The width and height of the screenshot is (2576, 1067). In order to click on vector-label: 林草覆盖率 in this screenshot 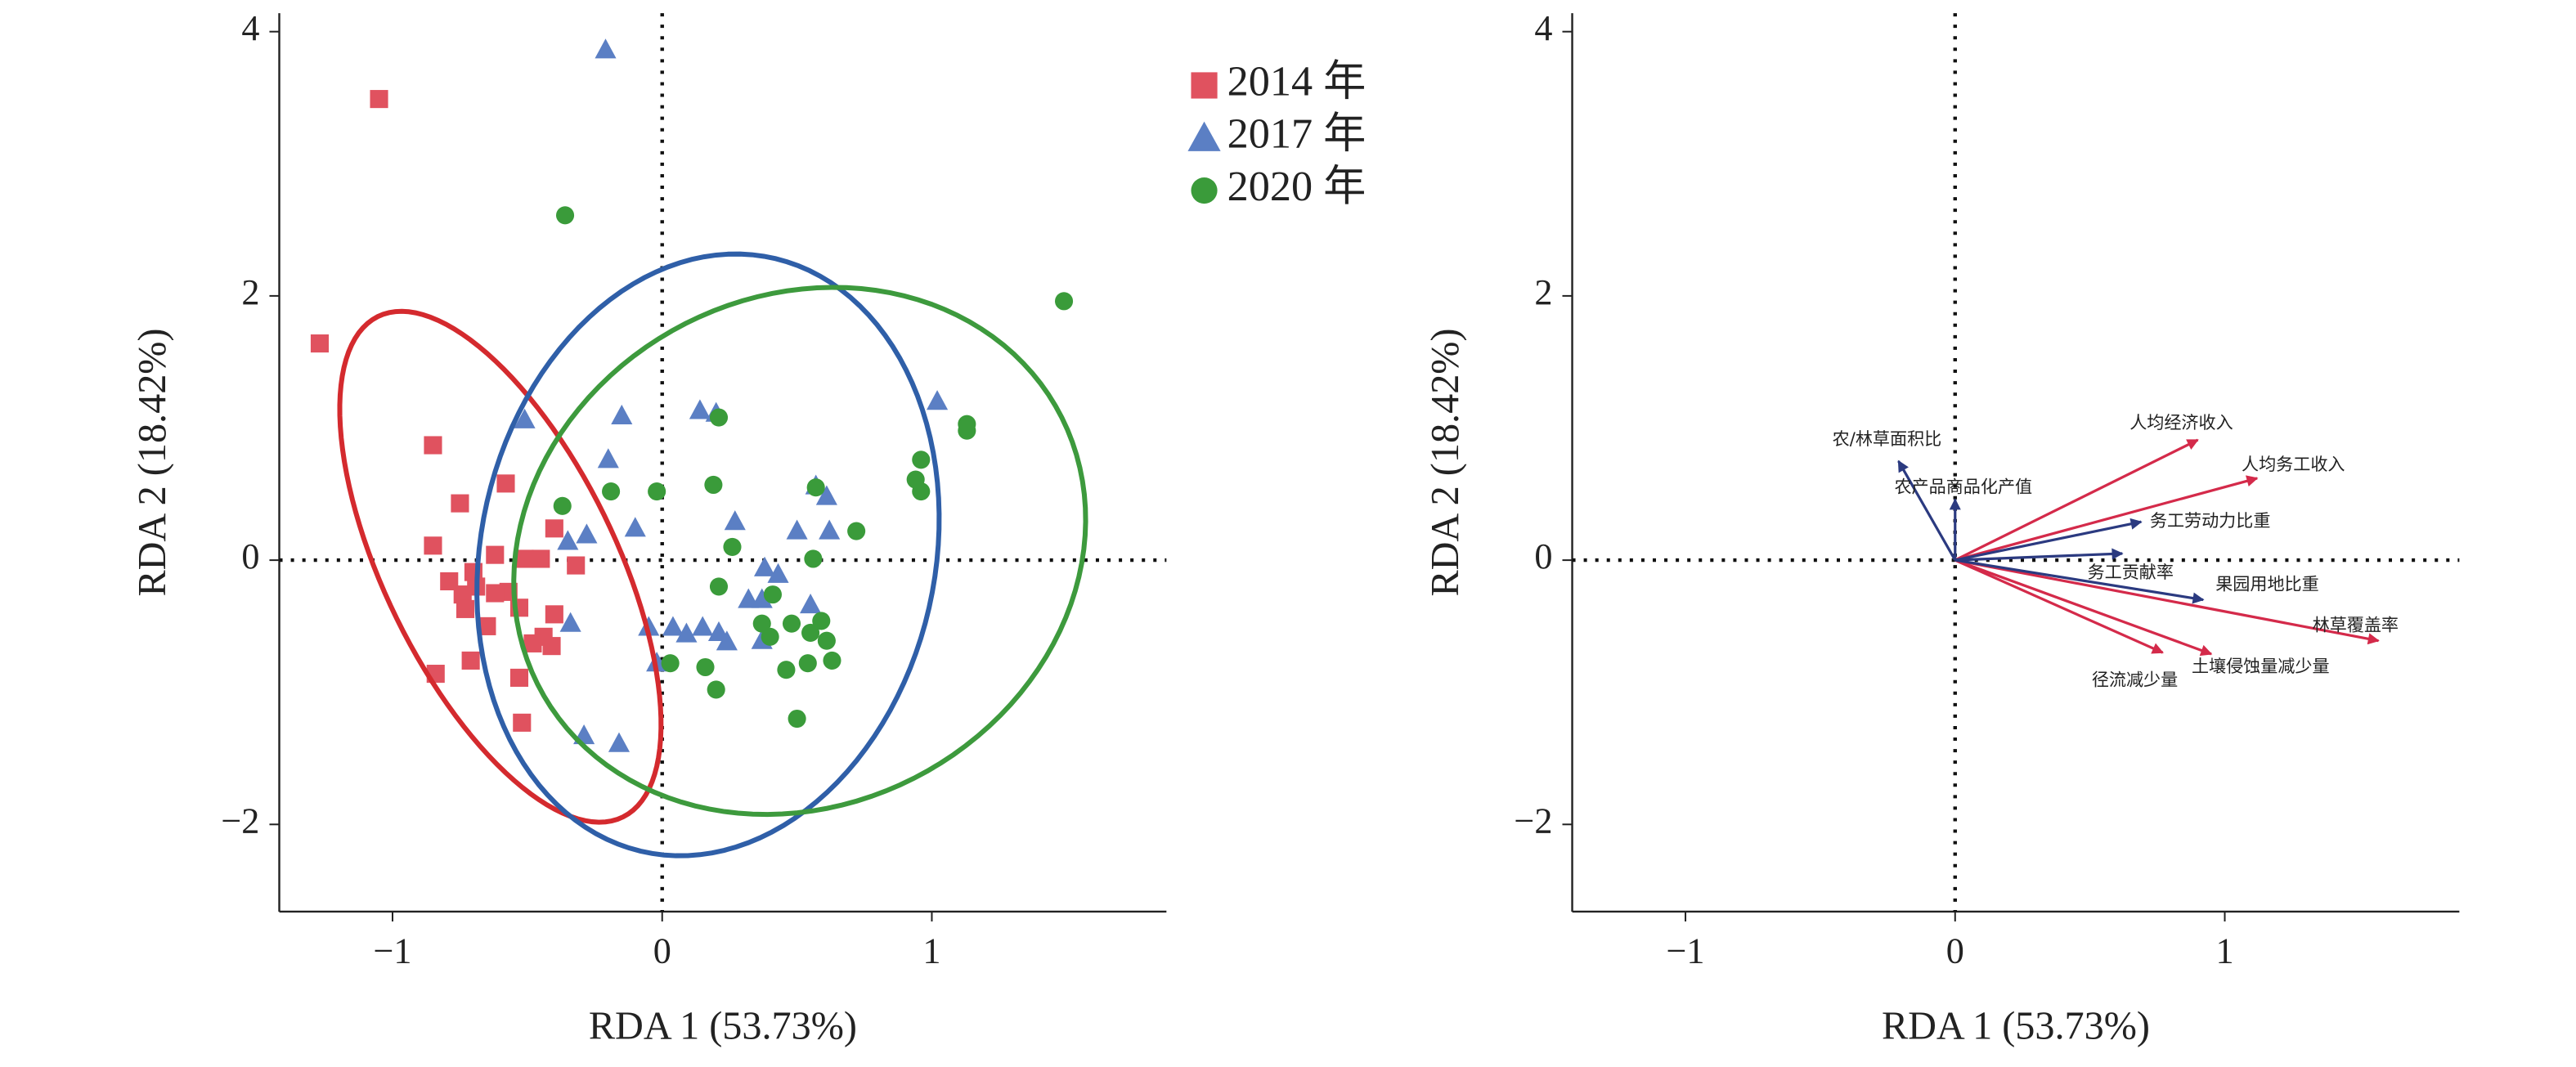, I will do `click(2356, 625)`.